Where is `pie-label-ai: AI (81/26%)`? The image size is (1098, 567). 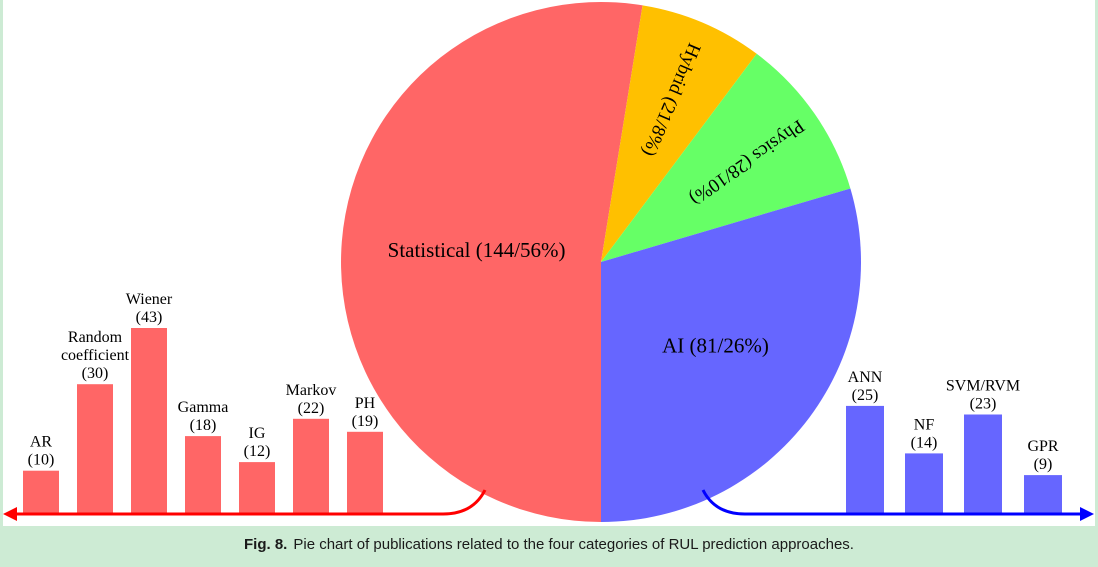 pie-label-ai: AI (81/26%) is located at coordinates (715, 345).